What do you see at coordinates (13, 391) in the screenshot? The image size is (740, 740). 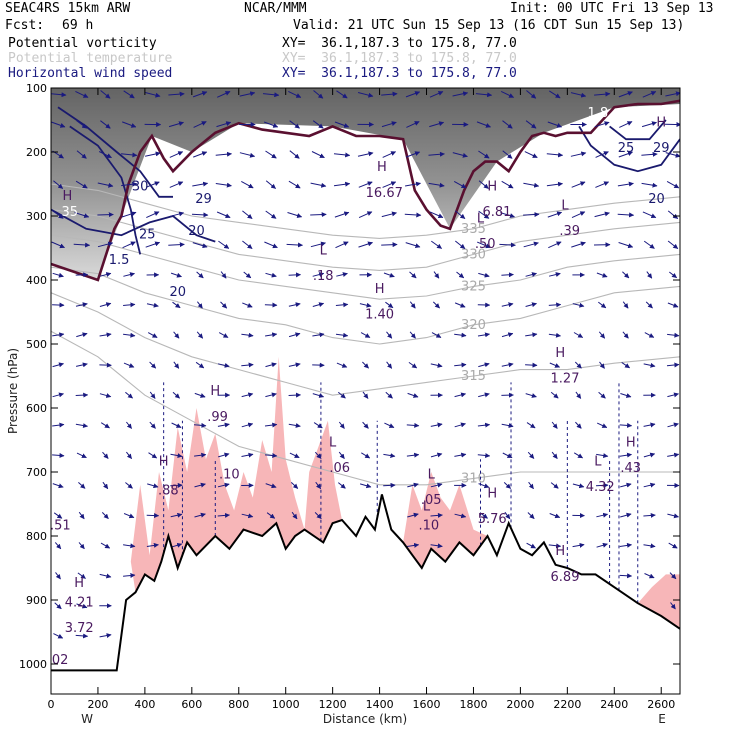 I see `y-axis-label: Pressure (hPa)` at bounding box center [13, 391].